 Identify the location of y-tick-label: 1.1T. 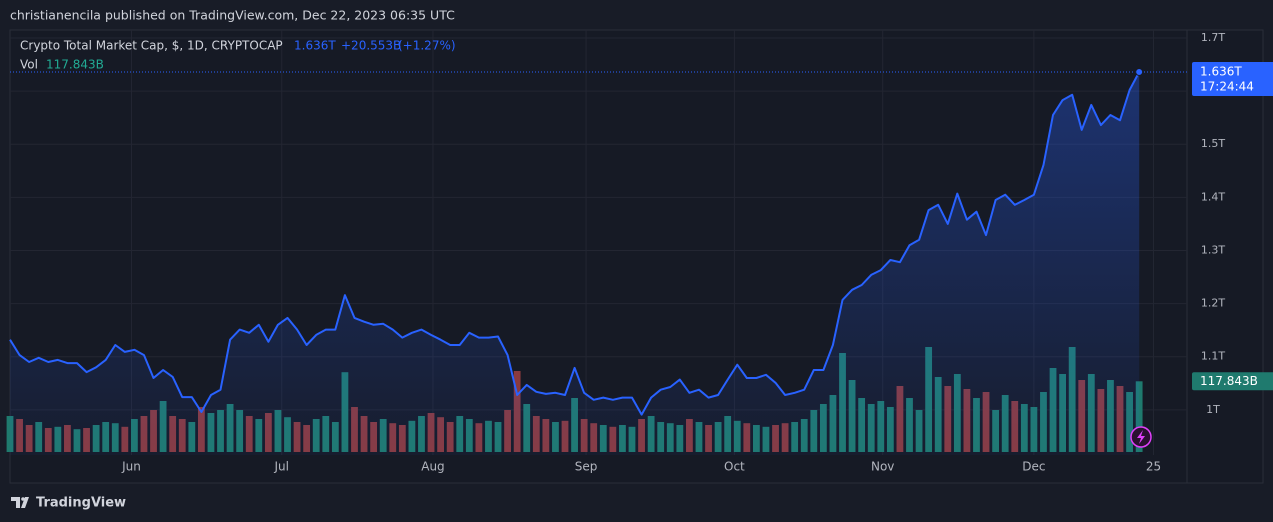
(1213, 356).